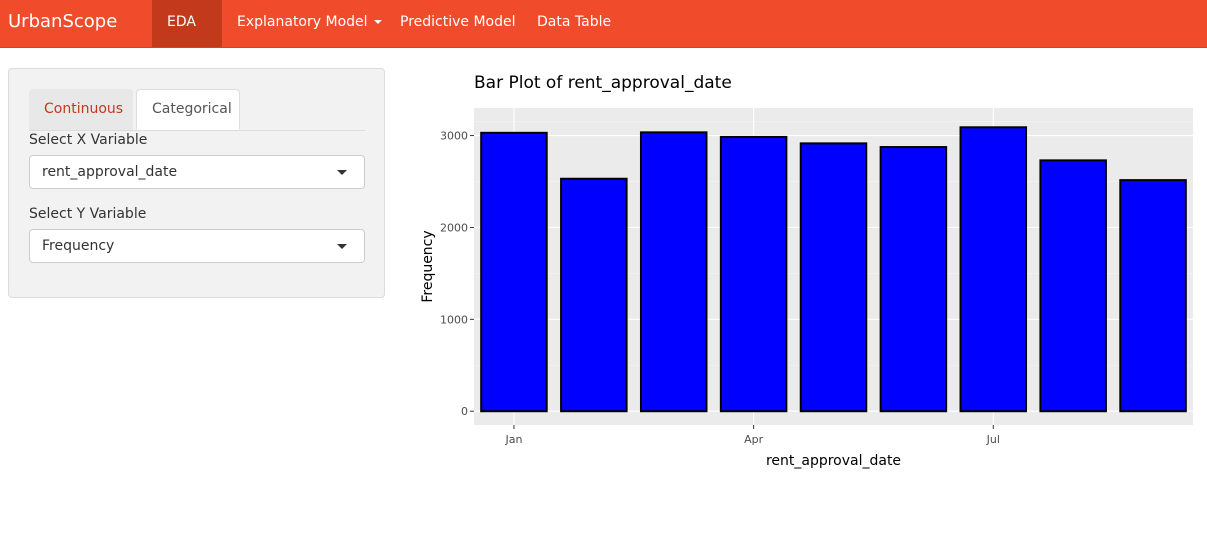  I want to click on nav-eda-dropdown: EDA, so click(187, 34).